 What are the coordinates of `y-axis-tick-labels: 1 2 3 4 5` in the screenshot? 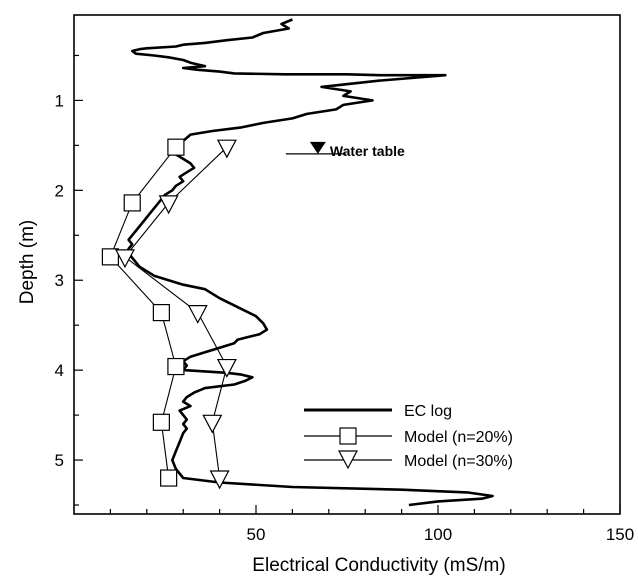 It's located at (59, 280).